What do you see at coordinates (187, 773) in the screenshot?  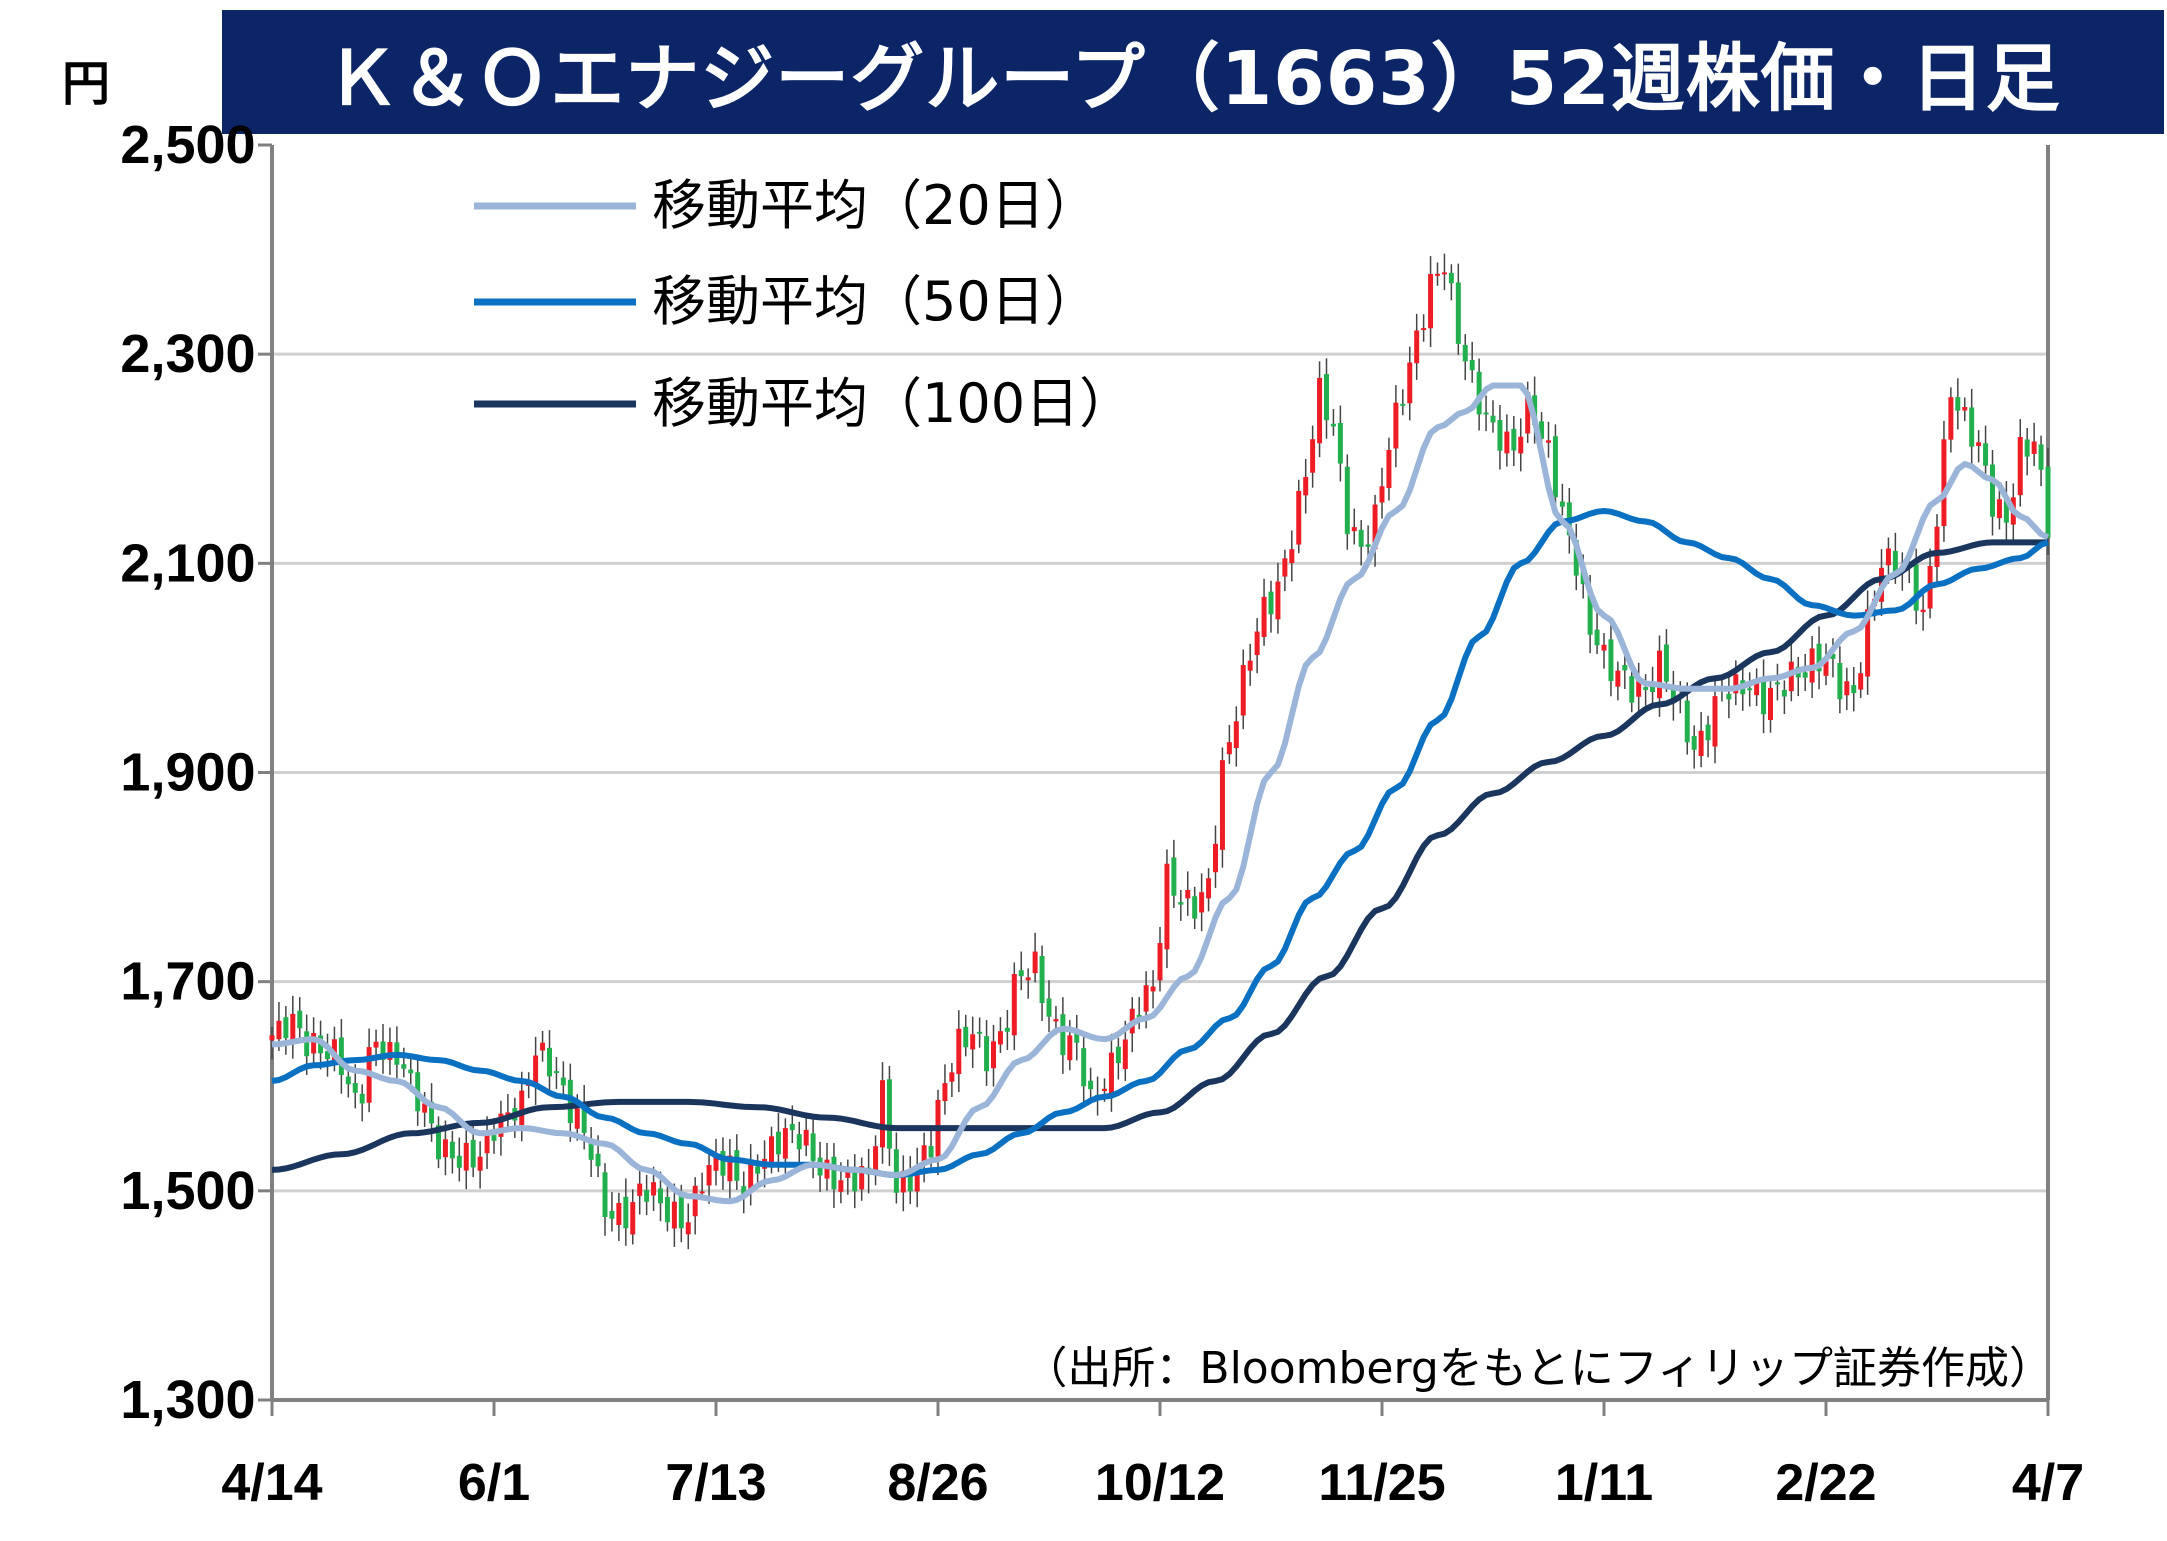 I see `y-tick-label: 1,900` at bounding box center [187, 773].